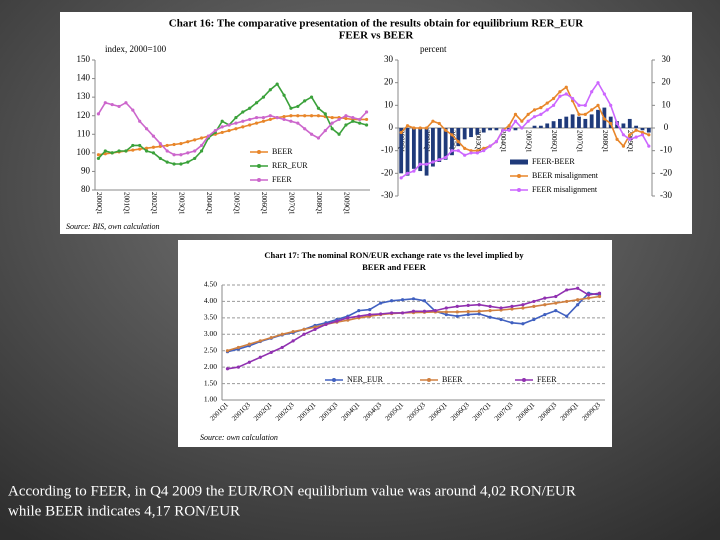 This screenshot has width=720, height=545. What do you see at coordinates (433, 49) in the screenshot?
I see `axis-label: percent` at bounding box center [433, 49].